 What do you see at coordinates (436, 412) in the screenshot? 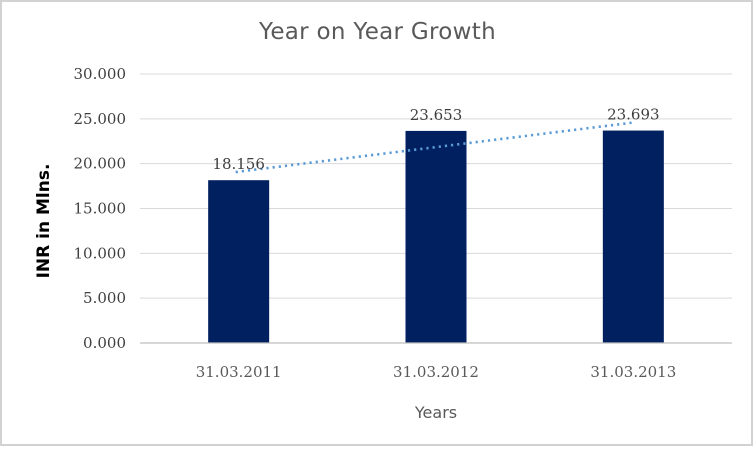
I see `x-axis-title: Years` at bounding box center [436, 412].